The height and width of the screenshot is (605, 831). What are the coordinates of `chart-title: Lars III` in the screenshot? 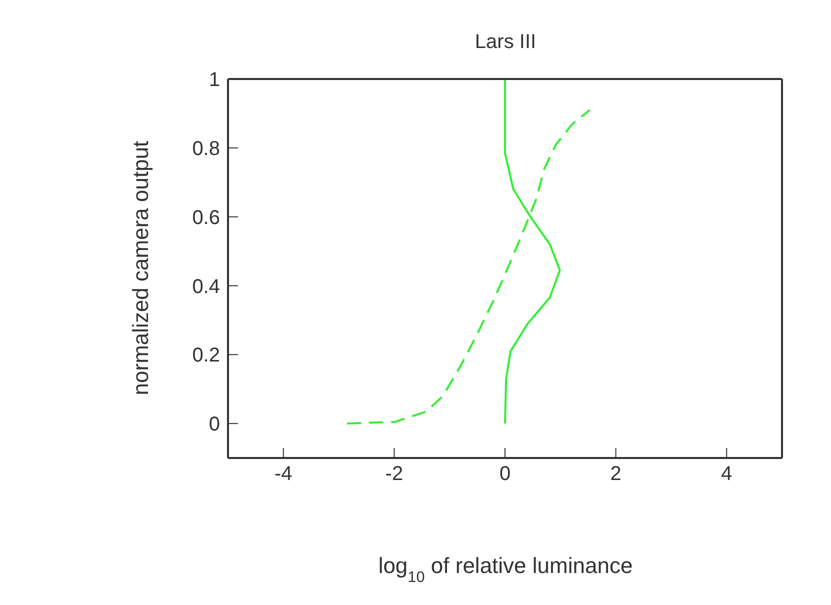 It's located at (505, 42).